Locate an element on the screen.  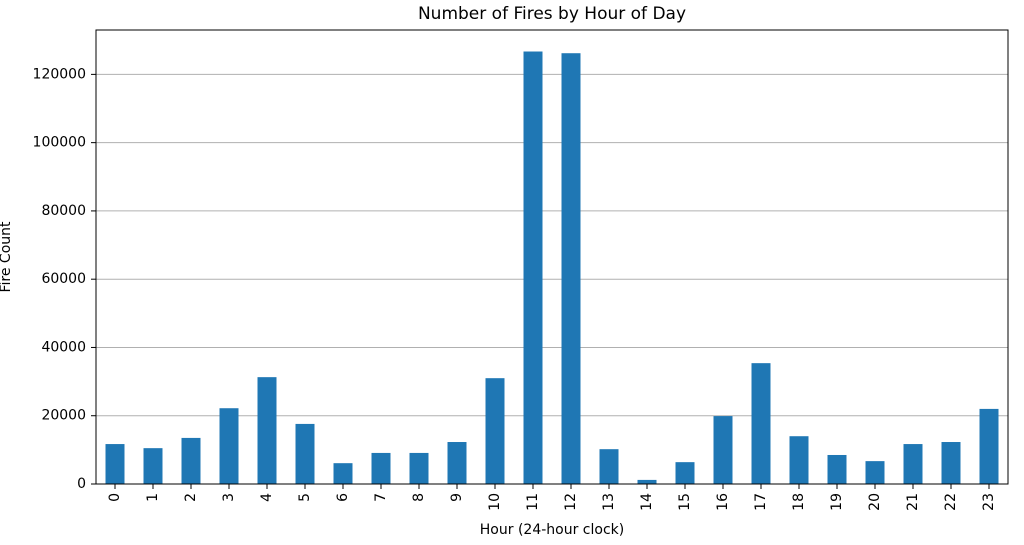
x-tick-label: 9 is located at coordinates (457, 497).